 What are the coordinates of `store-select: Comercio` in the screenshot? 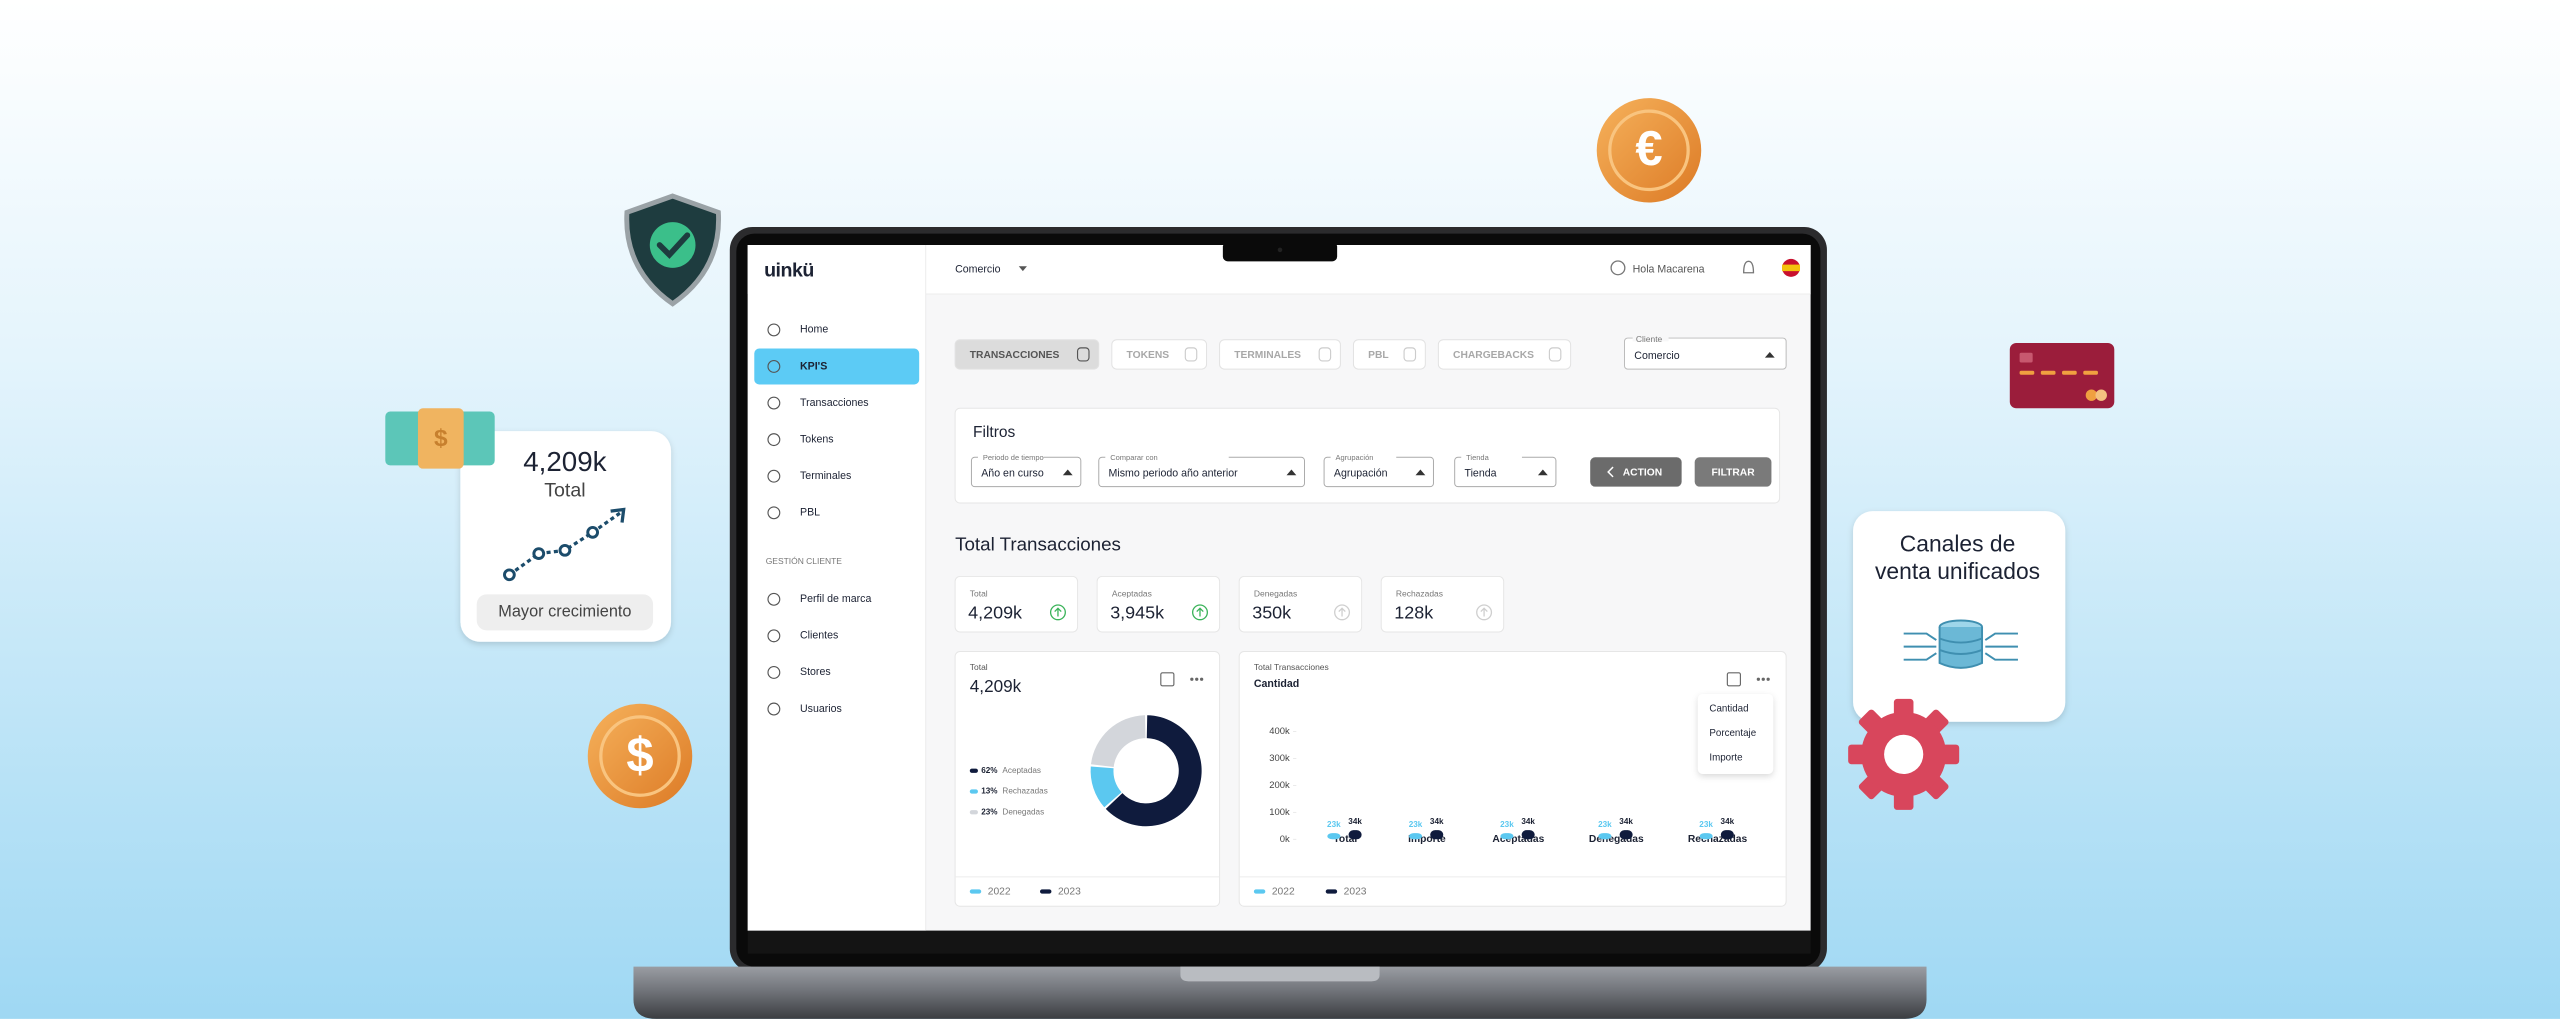 It's located at (977, 269).